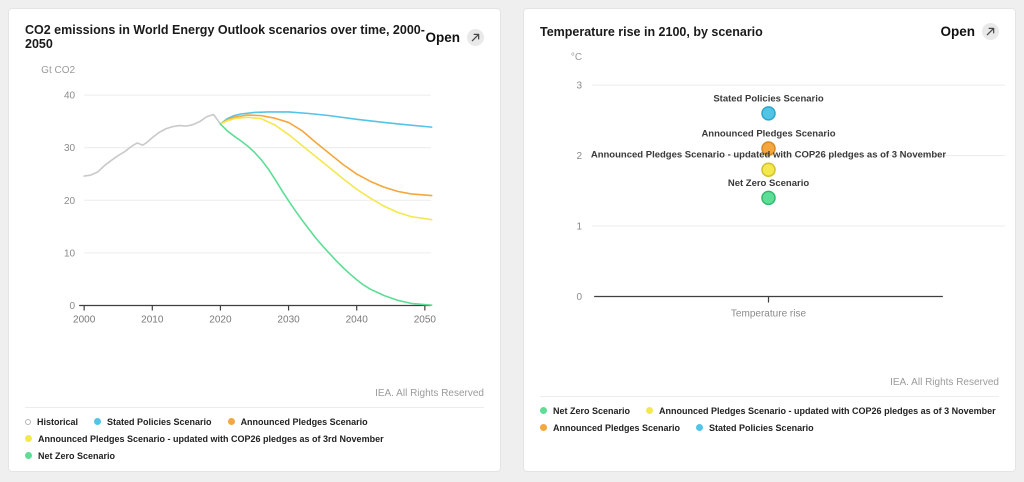 This screenshot has height=482, width=1024. I want to click on legend-item: Historical, so click(51, 422).